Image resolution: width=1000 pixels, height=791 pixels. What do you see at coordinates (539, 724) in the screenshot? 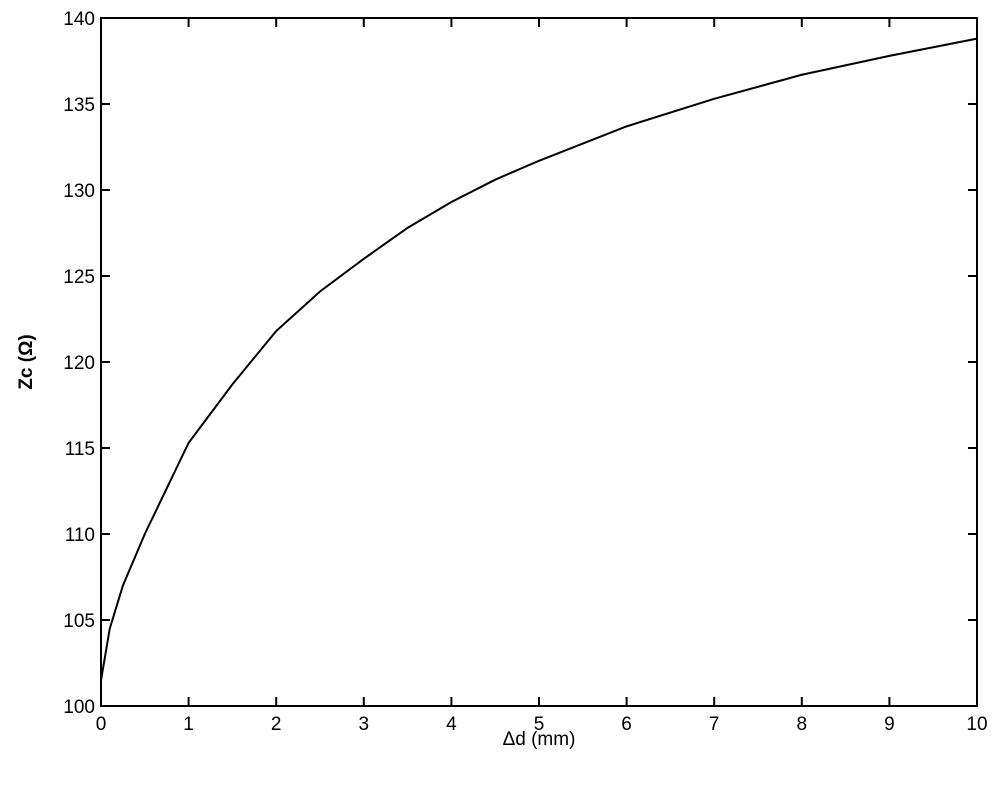
I see `x-tick-label: 5` at bounding box center [539, 724].